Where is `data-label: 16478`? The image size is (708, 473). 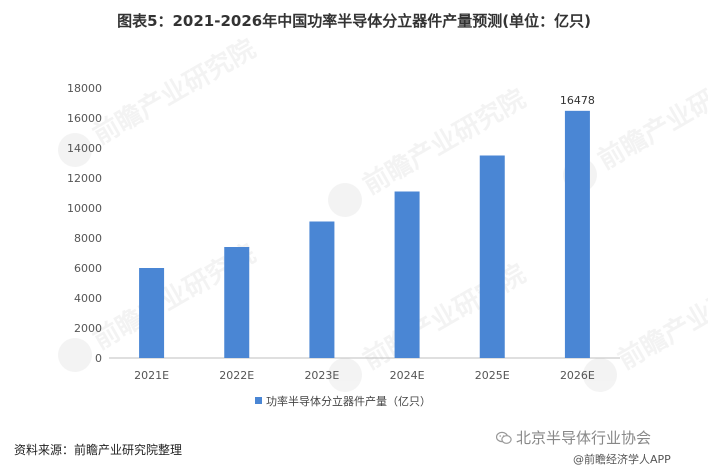
data-label: 16478 is located at coordinates (577, 100).